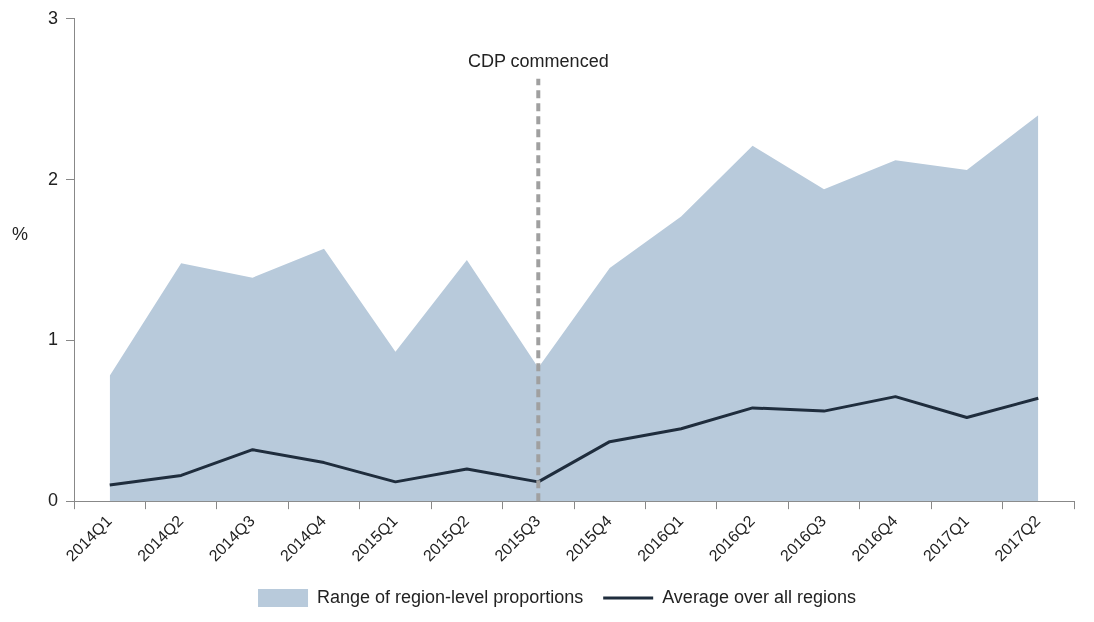 The height and width of the screenshot is (622, 1094). Describe the element at coordinates (53, 17) in the screenshot. I see `y-tick-label: 3` at that location.